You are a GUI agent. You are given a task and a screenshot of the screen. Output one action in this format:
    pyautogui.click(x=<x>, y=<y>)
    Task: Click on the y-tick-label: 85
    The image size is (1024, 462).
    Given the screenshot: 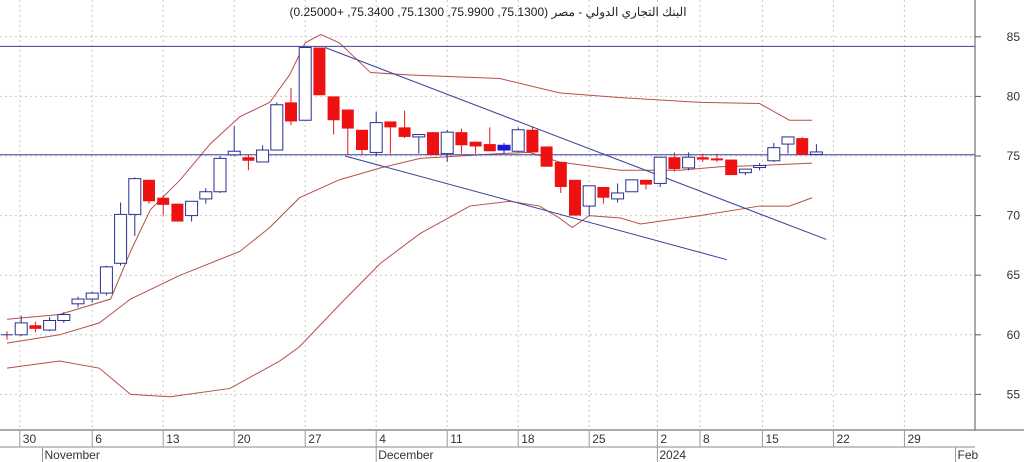 What is the action you would take?
    pyautogui.click(x=1014, y=37)
    